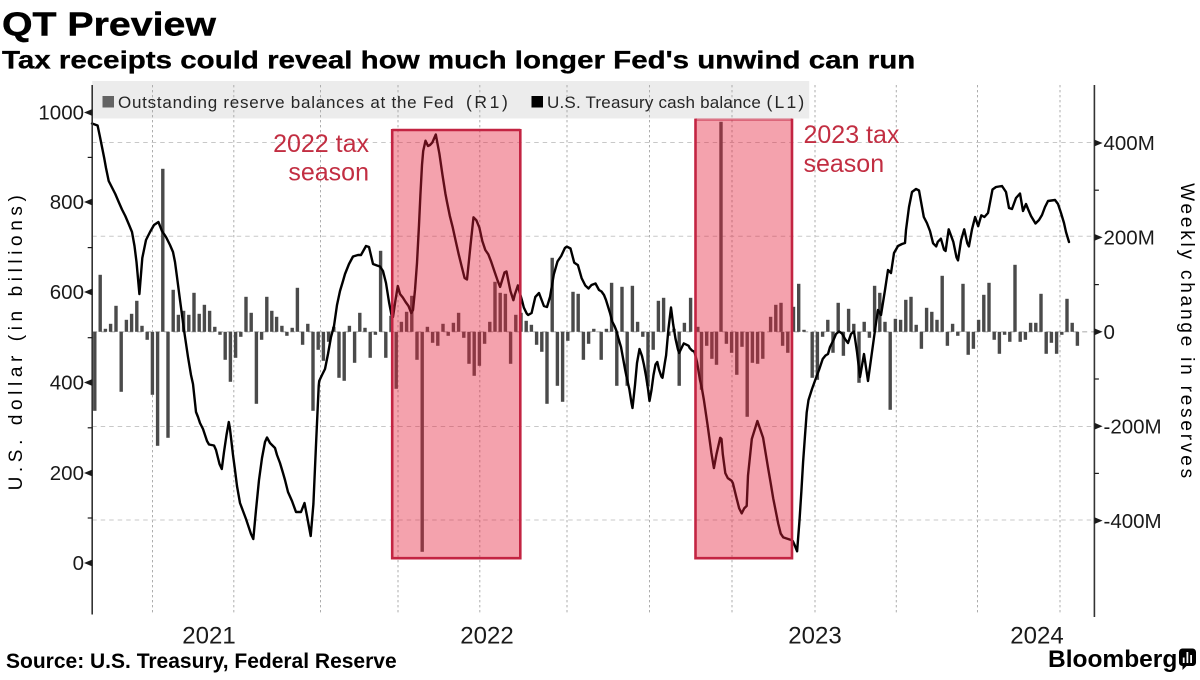  Describe the element at coordinates (61, 113) in the screenshot. I see `svg-text: 1000` at that location.